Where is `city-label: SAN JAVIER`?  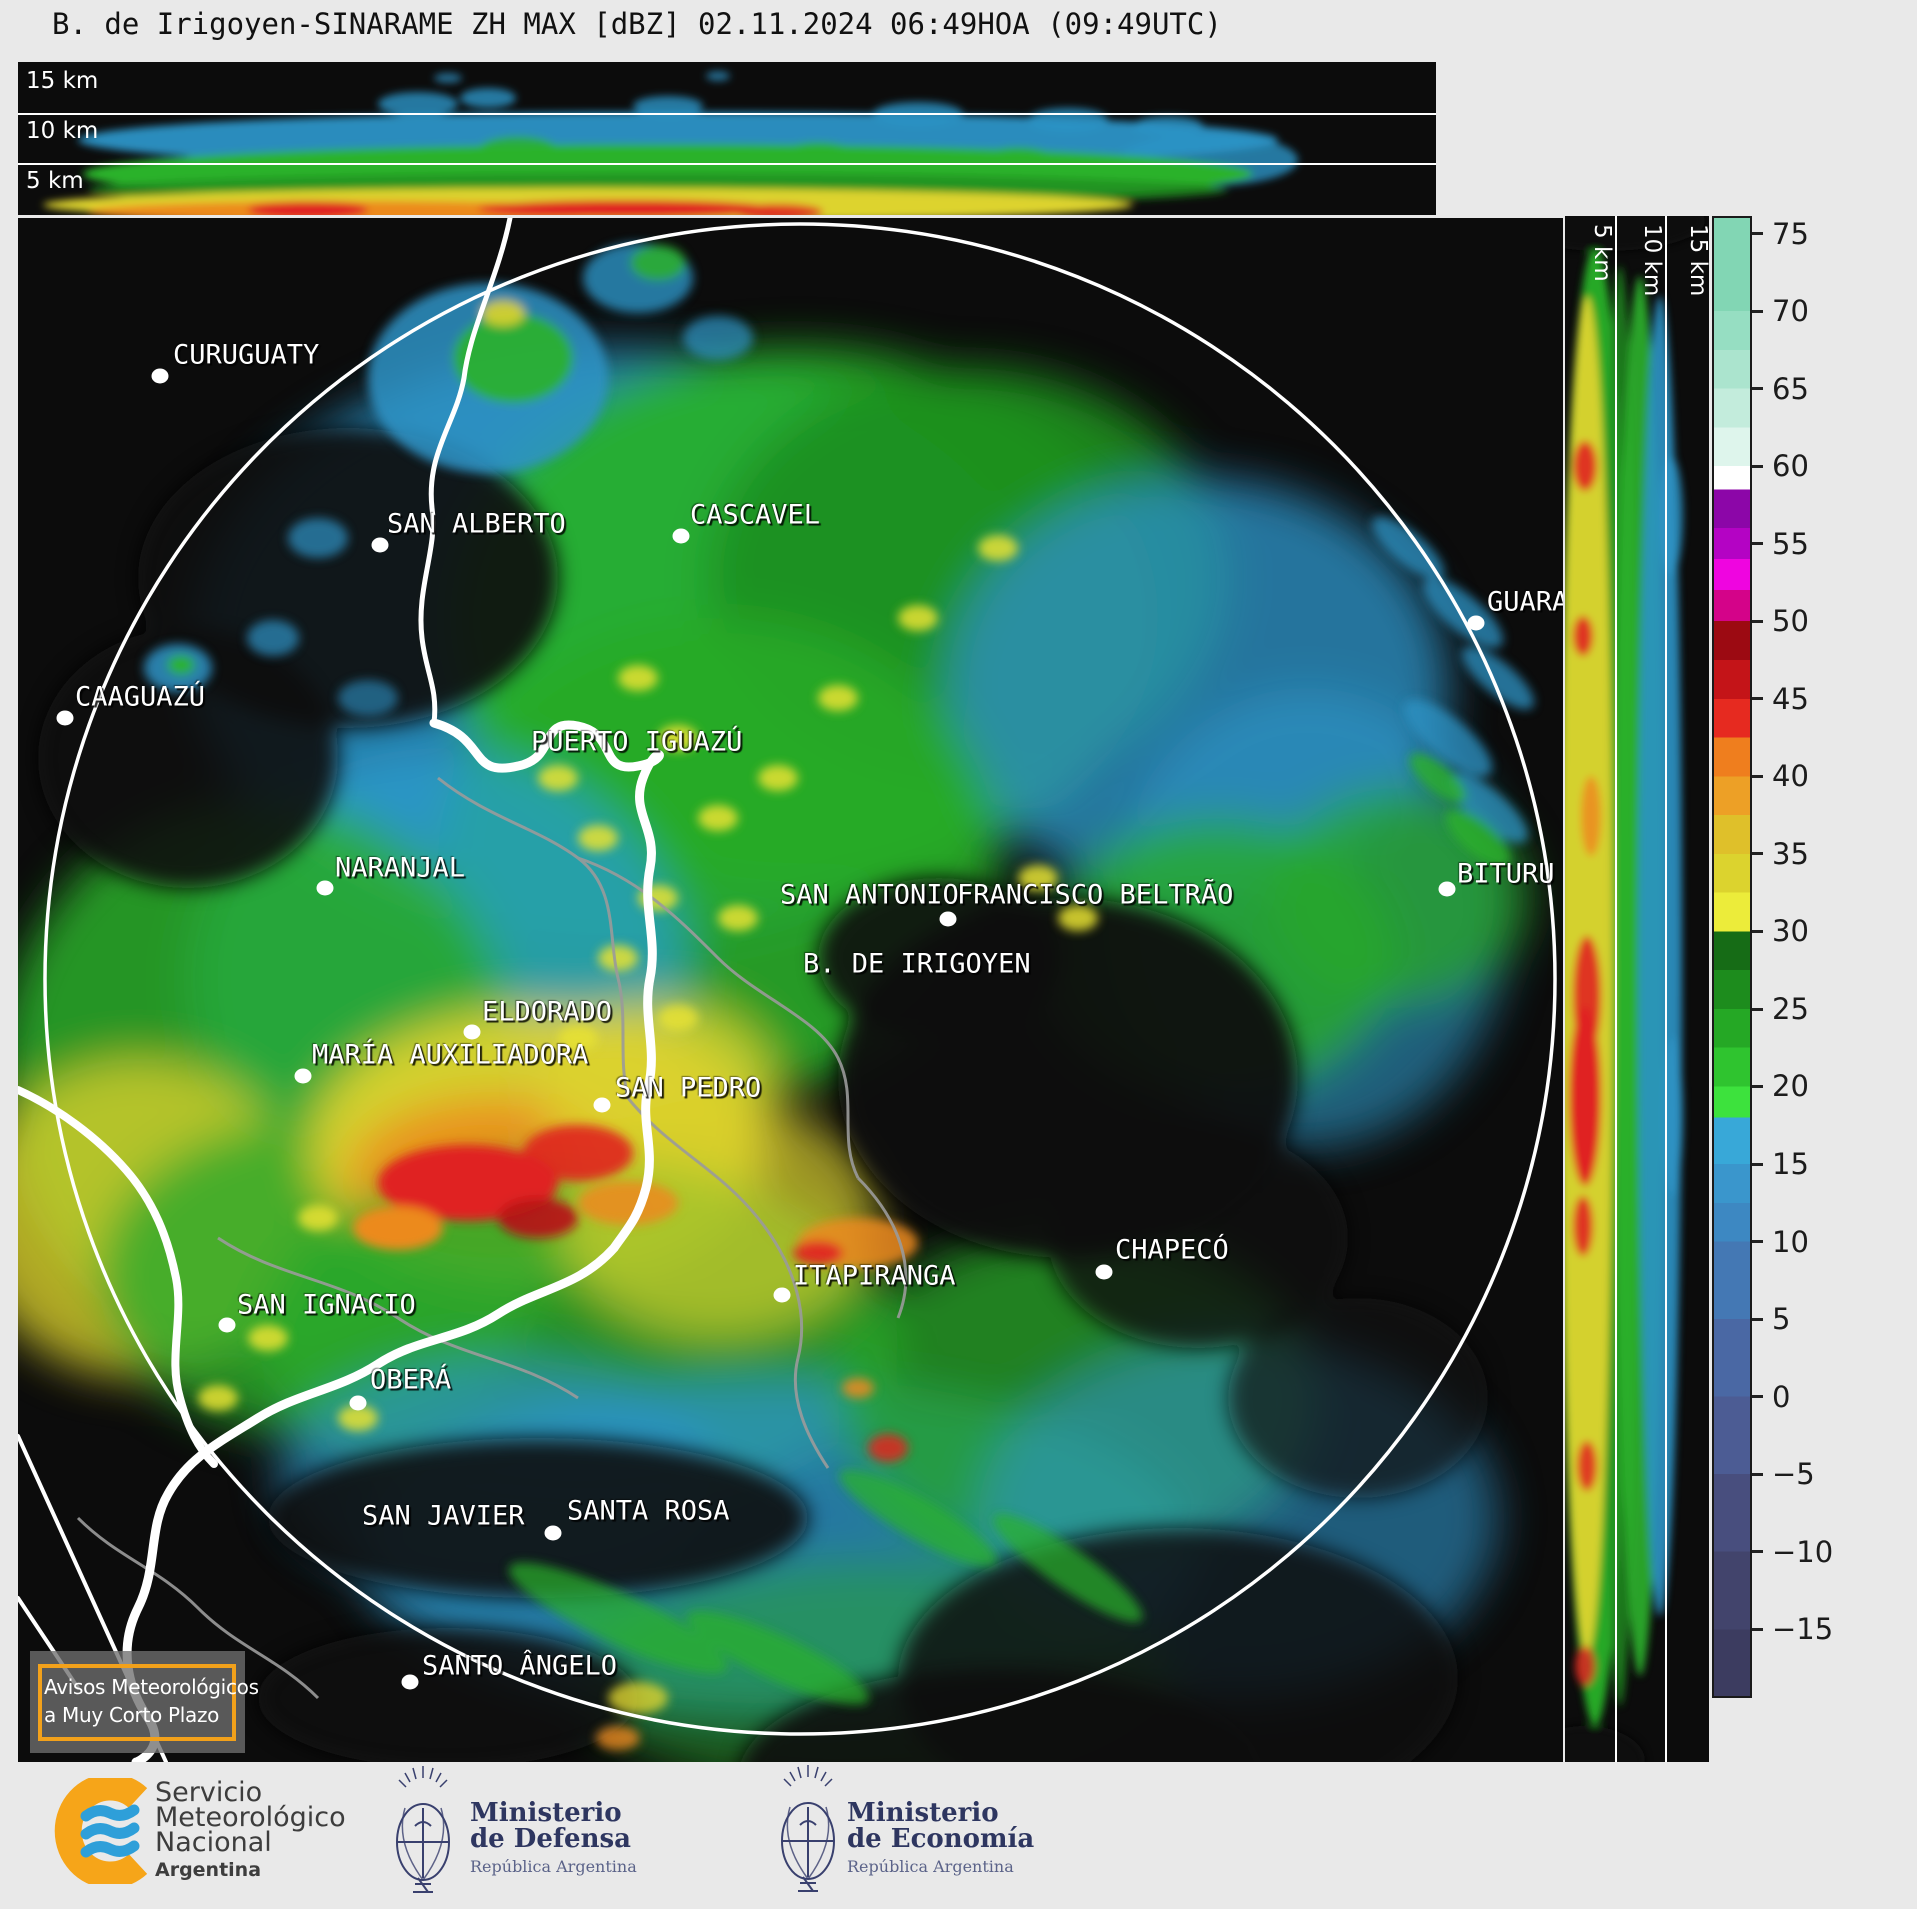
city-label: SAN JAVIER is located at coordinates (443, 1516).